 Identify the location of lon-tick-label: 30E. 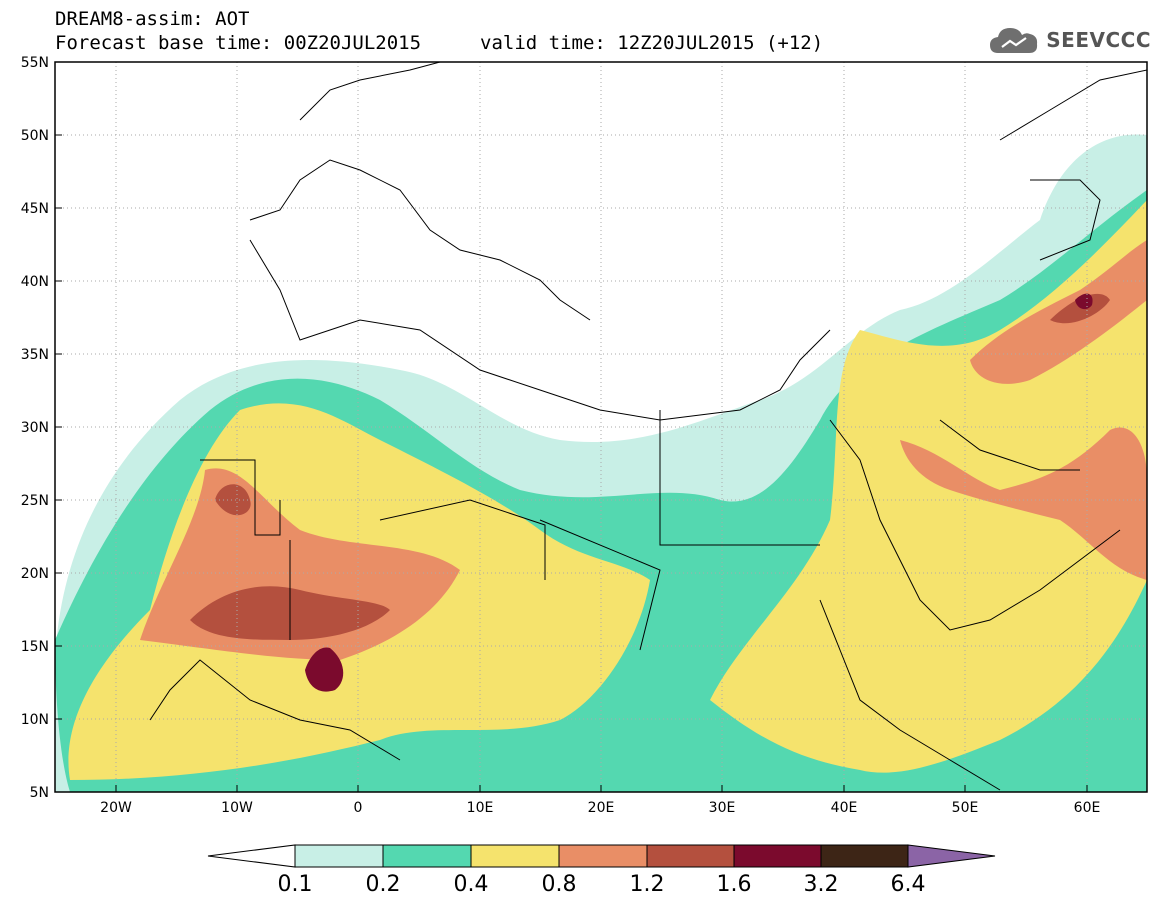
(722, 808).